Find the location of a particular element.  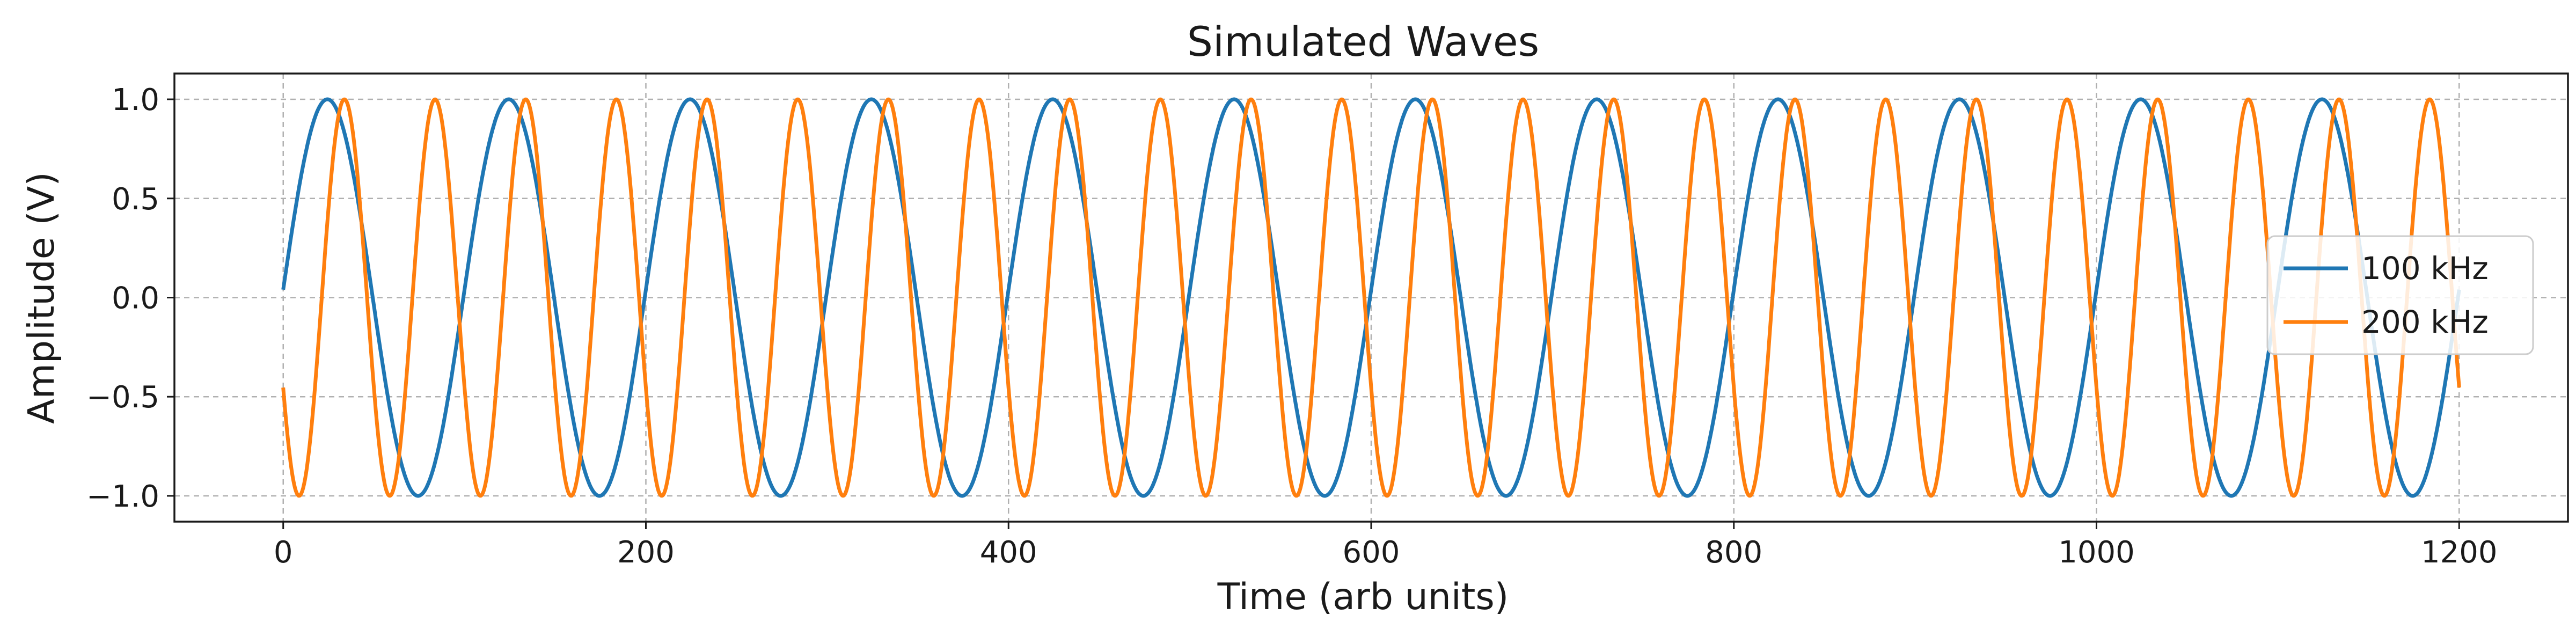

y-axis-ticks: −1.0 −0.5 0.0 0.5 1.0 is located at coordinates (130, 298).